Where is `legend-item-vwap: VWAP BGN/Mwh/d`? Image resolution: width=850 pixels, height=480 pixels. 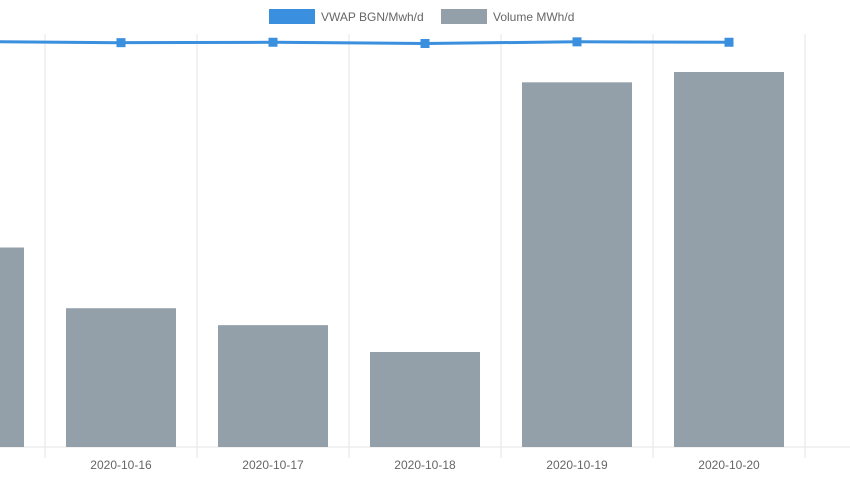
legend-item-vwap: VWAP BGN/Mwh/d is located at coordinates (346, 16).